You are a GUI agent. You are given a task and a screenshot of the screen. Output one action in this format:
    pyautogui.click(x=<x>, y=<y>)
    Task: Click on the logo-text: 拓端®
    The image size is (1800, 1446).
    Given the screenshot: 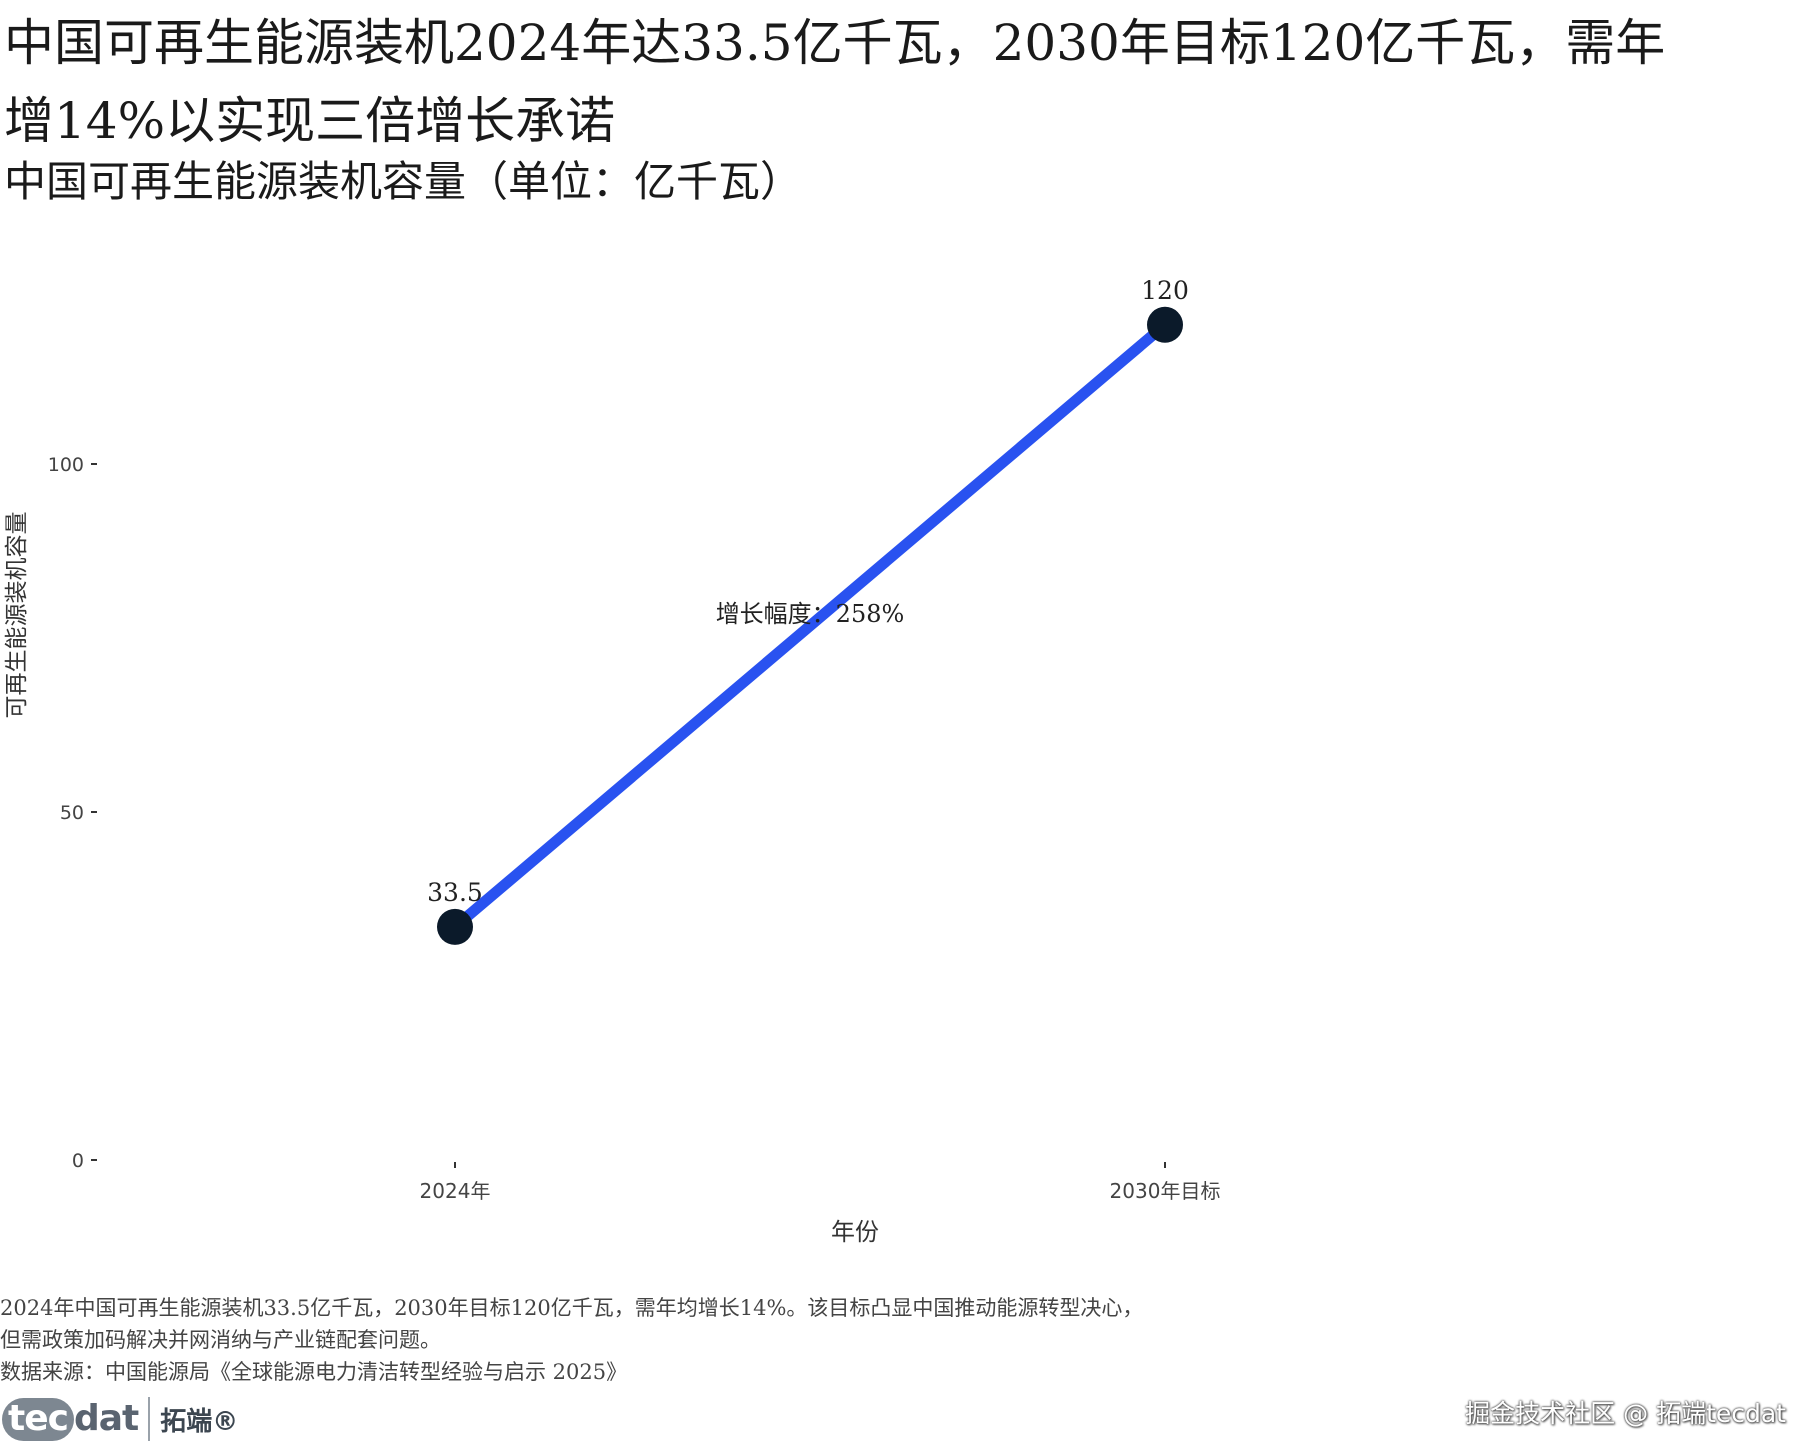 What is the action you would take?
    pyautogui.click(x=199, y=1421)
    